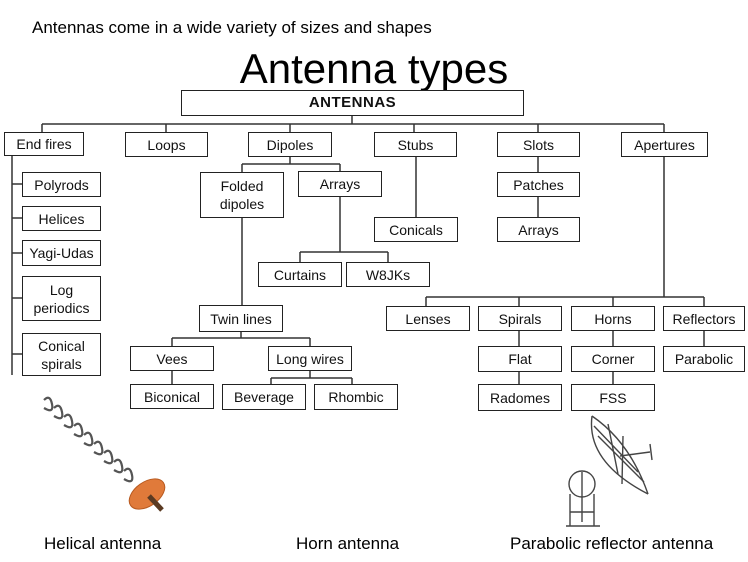  What do you see at coordinates (147, 494) in the screenshot?
I see `helix-ground-disc` at bounding box center [147, 494].